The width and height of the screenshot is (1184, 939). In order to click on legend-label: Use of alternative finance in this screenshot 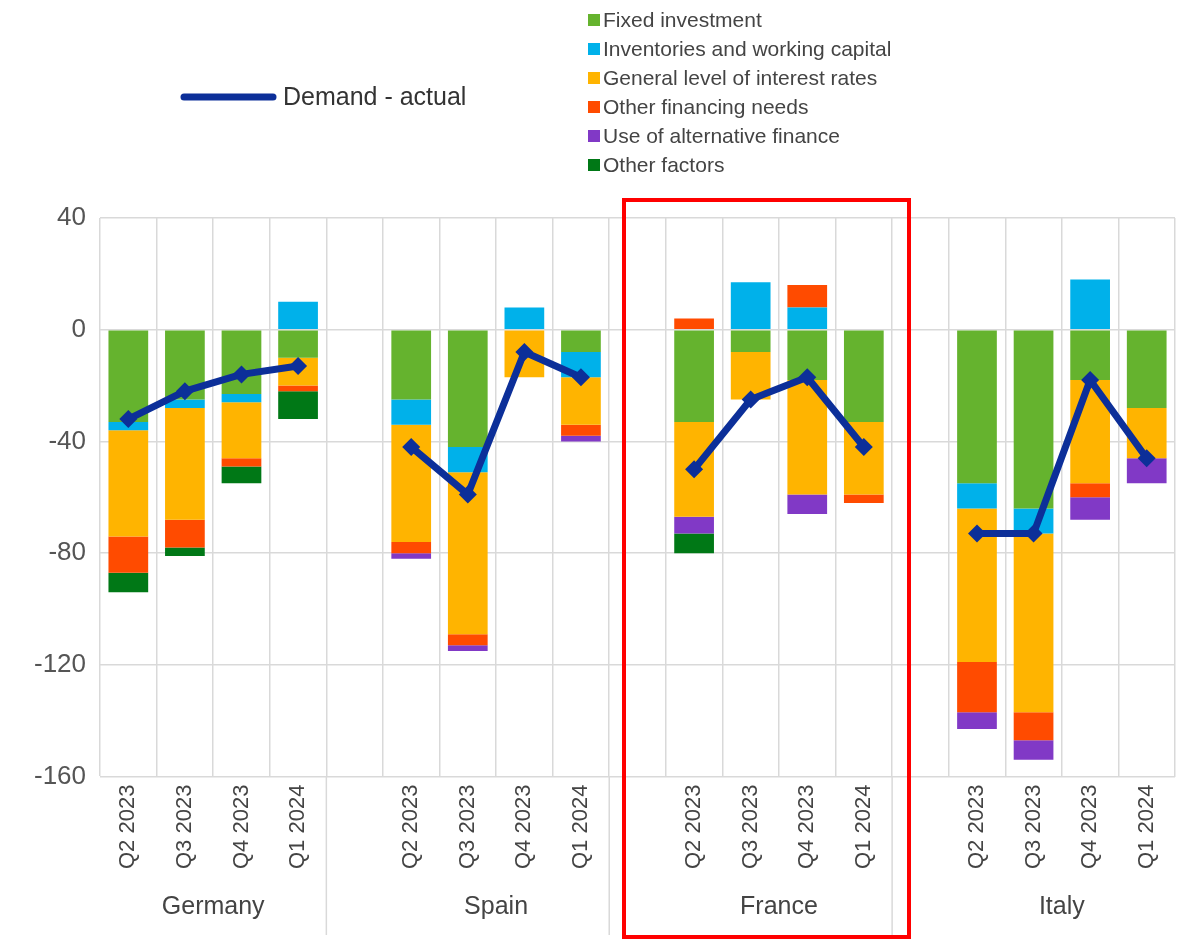, I will do `click(721, 135)`.